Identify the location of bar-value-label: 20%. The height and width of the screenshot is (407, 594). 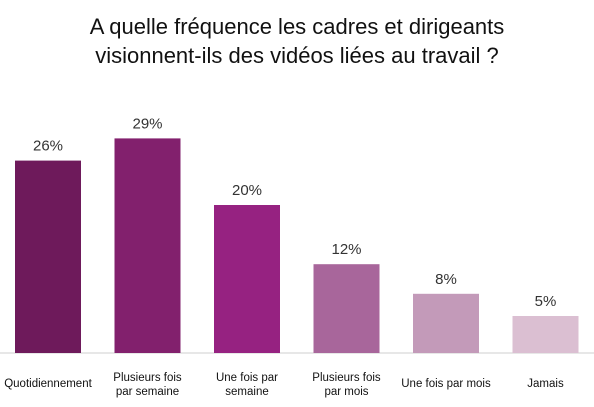
(247, 190).